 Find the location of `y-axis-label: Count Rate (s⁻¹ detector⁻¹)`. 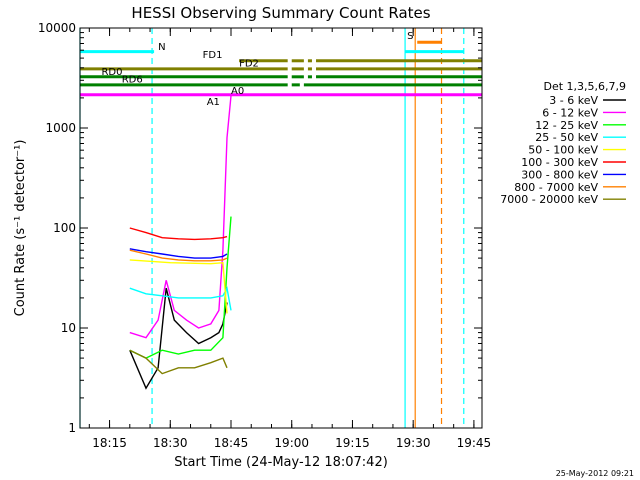

y-axis-label: Count Rate (s⁻¹ detector⁻¹) is located at coordinates (20, 228).